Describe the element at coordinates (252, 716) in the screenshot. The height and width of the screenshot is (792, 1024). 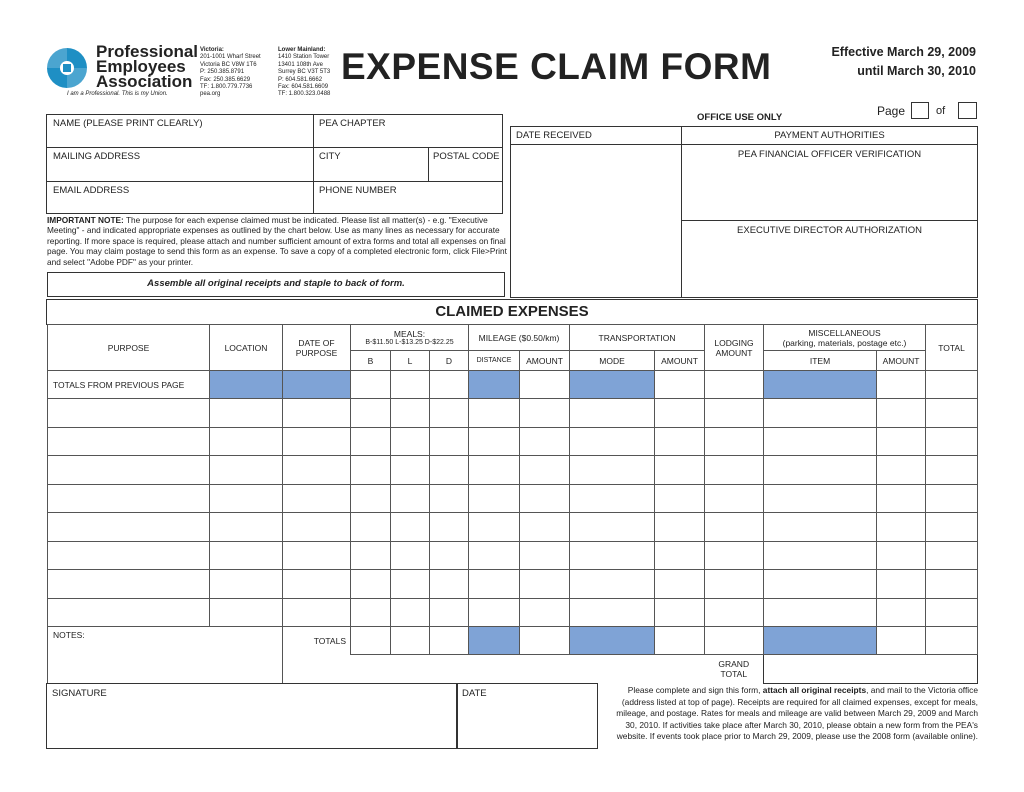
I see `signature-field` at that location.